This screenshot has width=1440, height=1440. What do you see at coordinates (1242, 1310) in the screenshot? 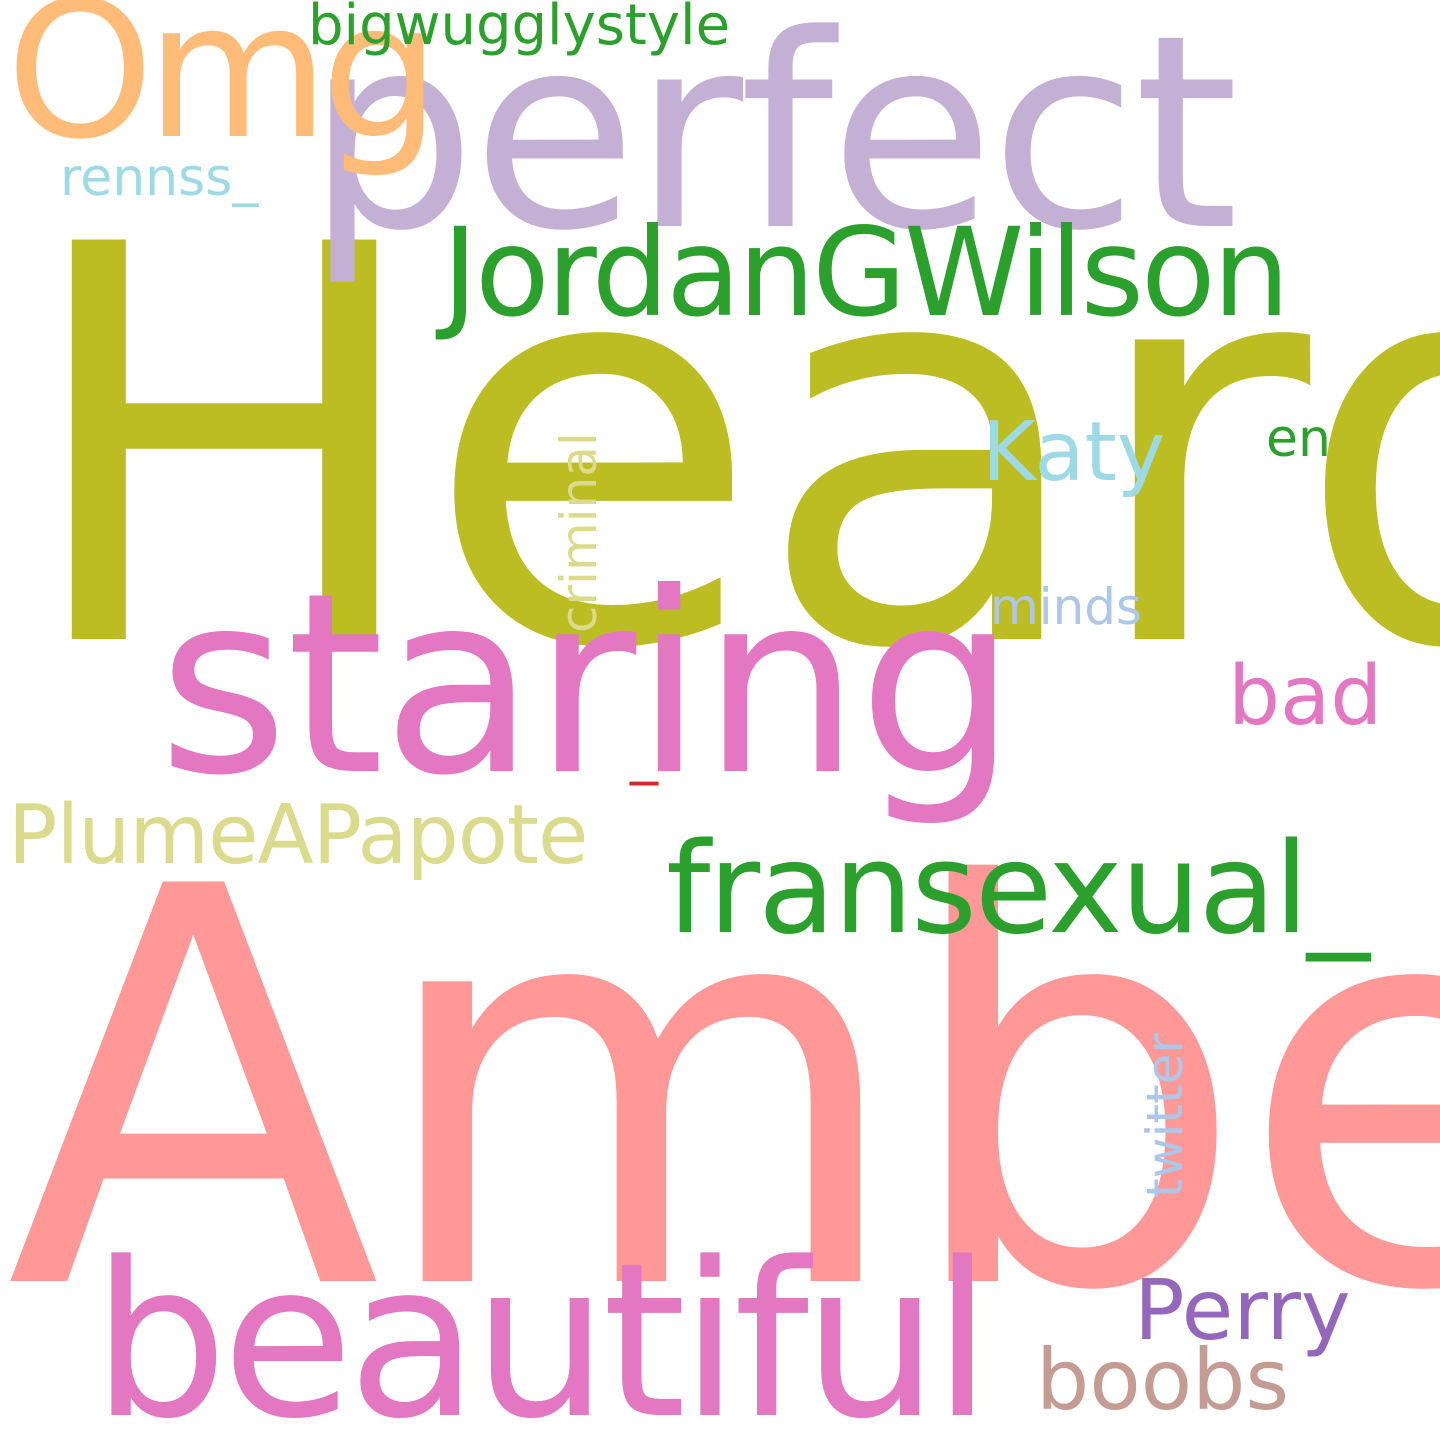
I see `word-perry: Perry` at bounding box center [1242, 1310].